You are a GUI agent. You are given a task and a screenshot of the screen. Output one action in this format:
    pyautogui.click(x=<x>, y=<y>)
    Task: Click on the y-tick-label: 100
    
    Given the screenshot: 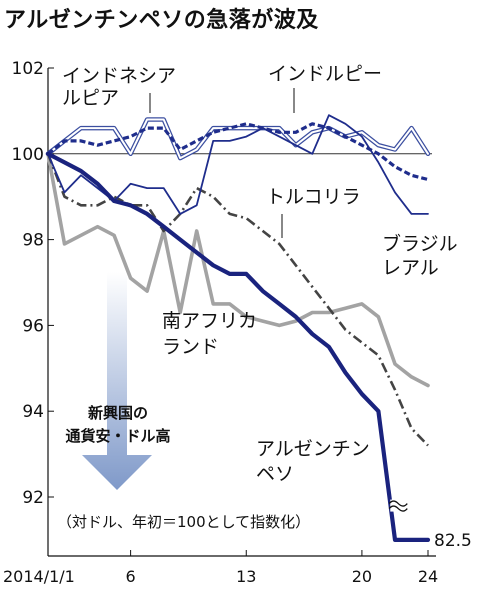 What is the action you would take?
    pyautogui.click(x=28, y=155)
    